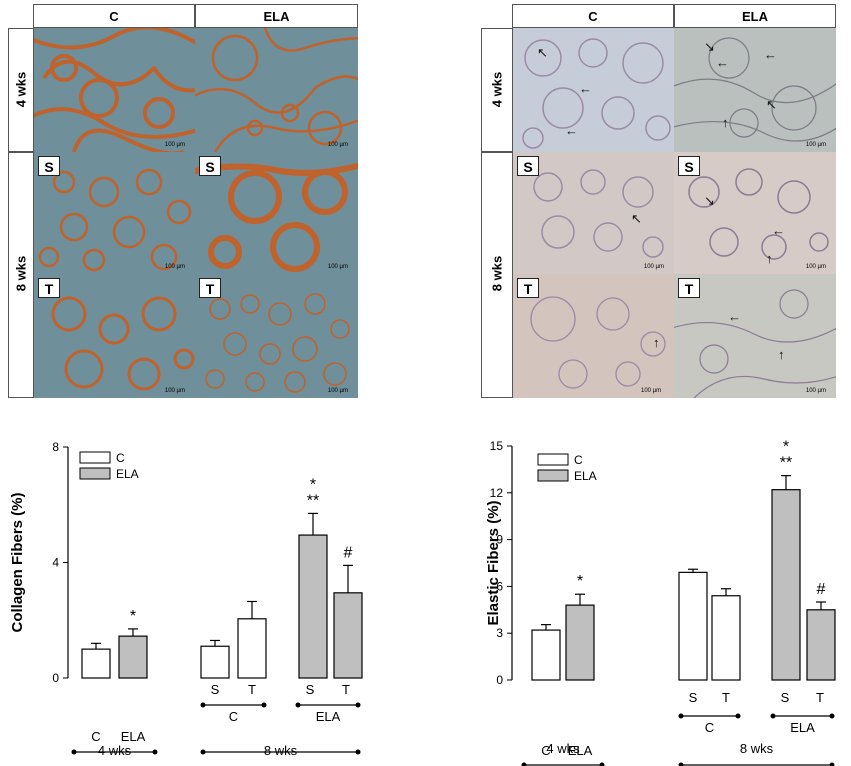 This screenshot has height=766, width=851. What do you see at coordinates (755, 336) in the screenshot?
I see `micrograph-elastic-ela-8wks-t: T ← ↑ 100 µm` at bounding box center [755, 336].